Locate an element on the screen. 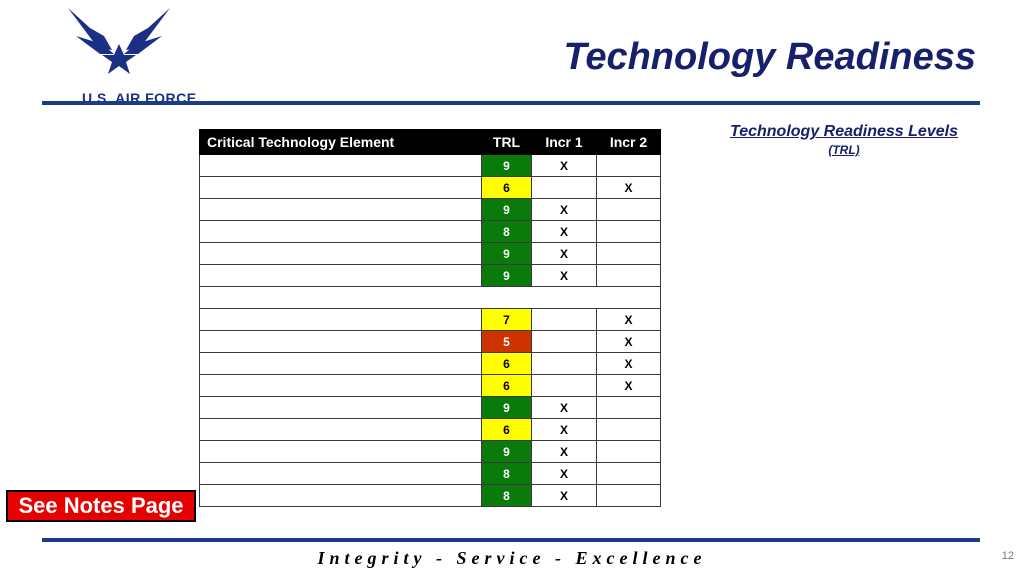  table-row is located at coordinates (430, 297).